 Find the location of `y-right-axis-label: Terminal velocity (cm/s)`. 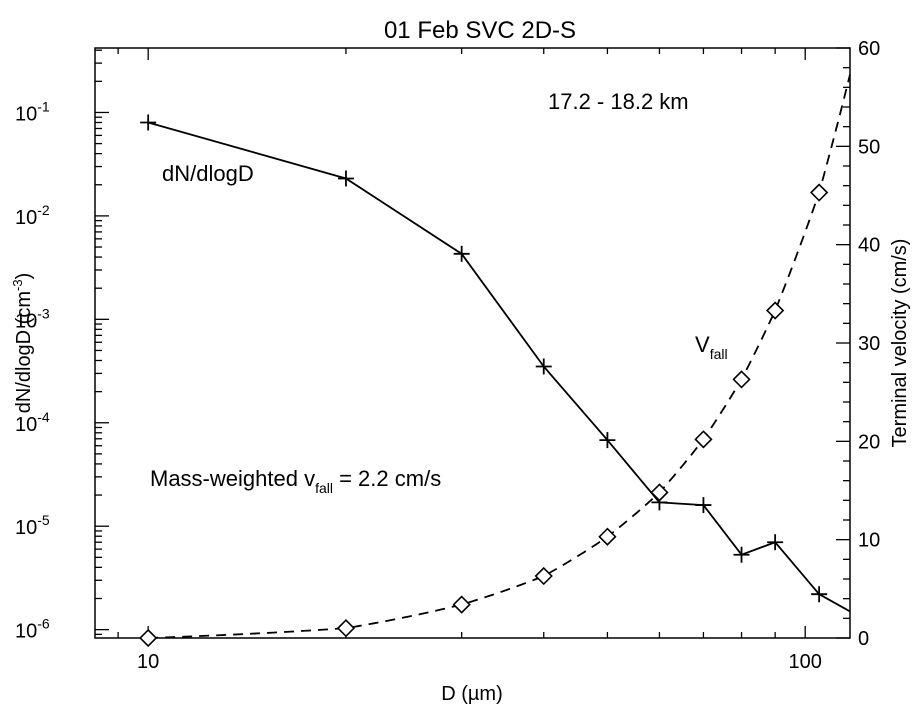

y-right-axis-label: Terminal velocity (cm/s) is located at coordinates (900, 343).